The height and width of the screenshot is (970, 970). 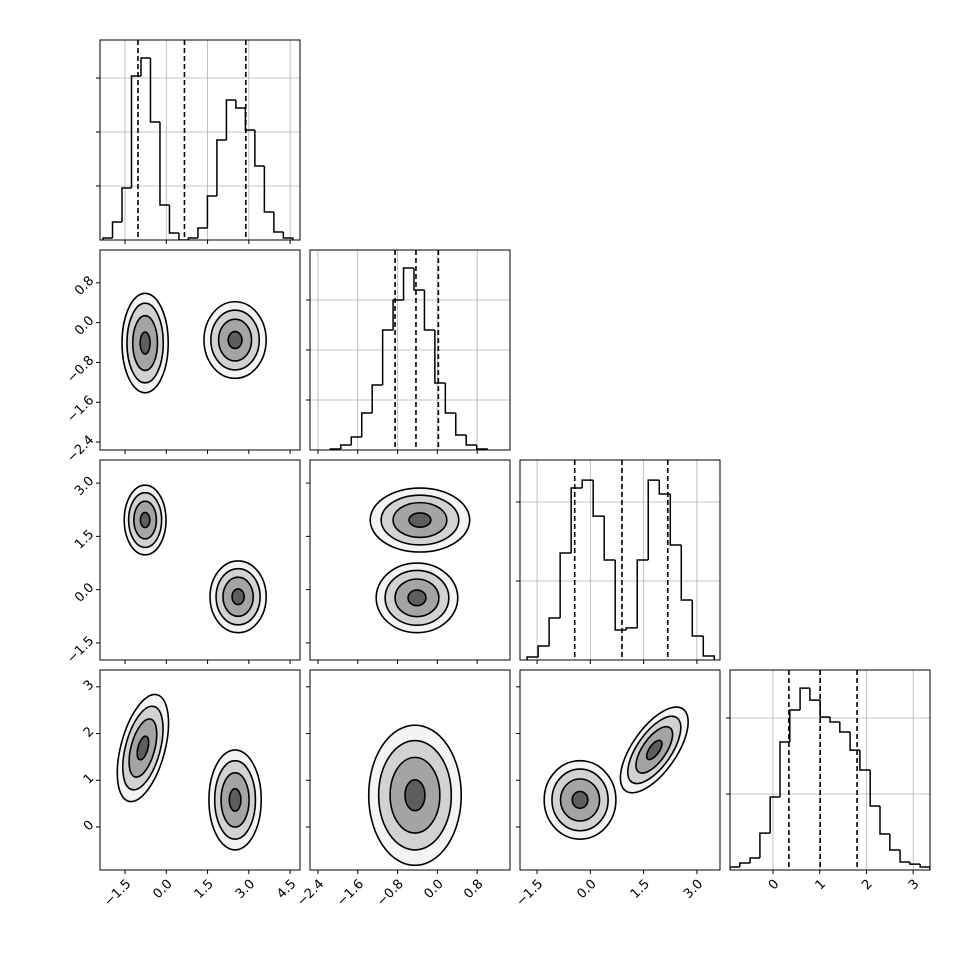 I want to click on y-tick-label: 2, so click(x=89, y=732).